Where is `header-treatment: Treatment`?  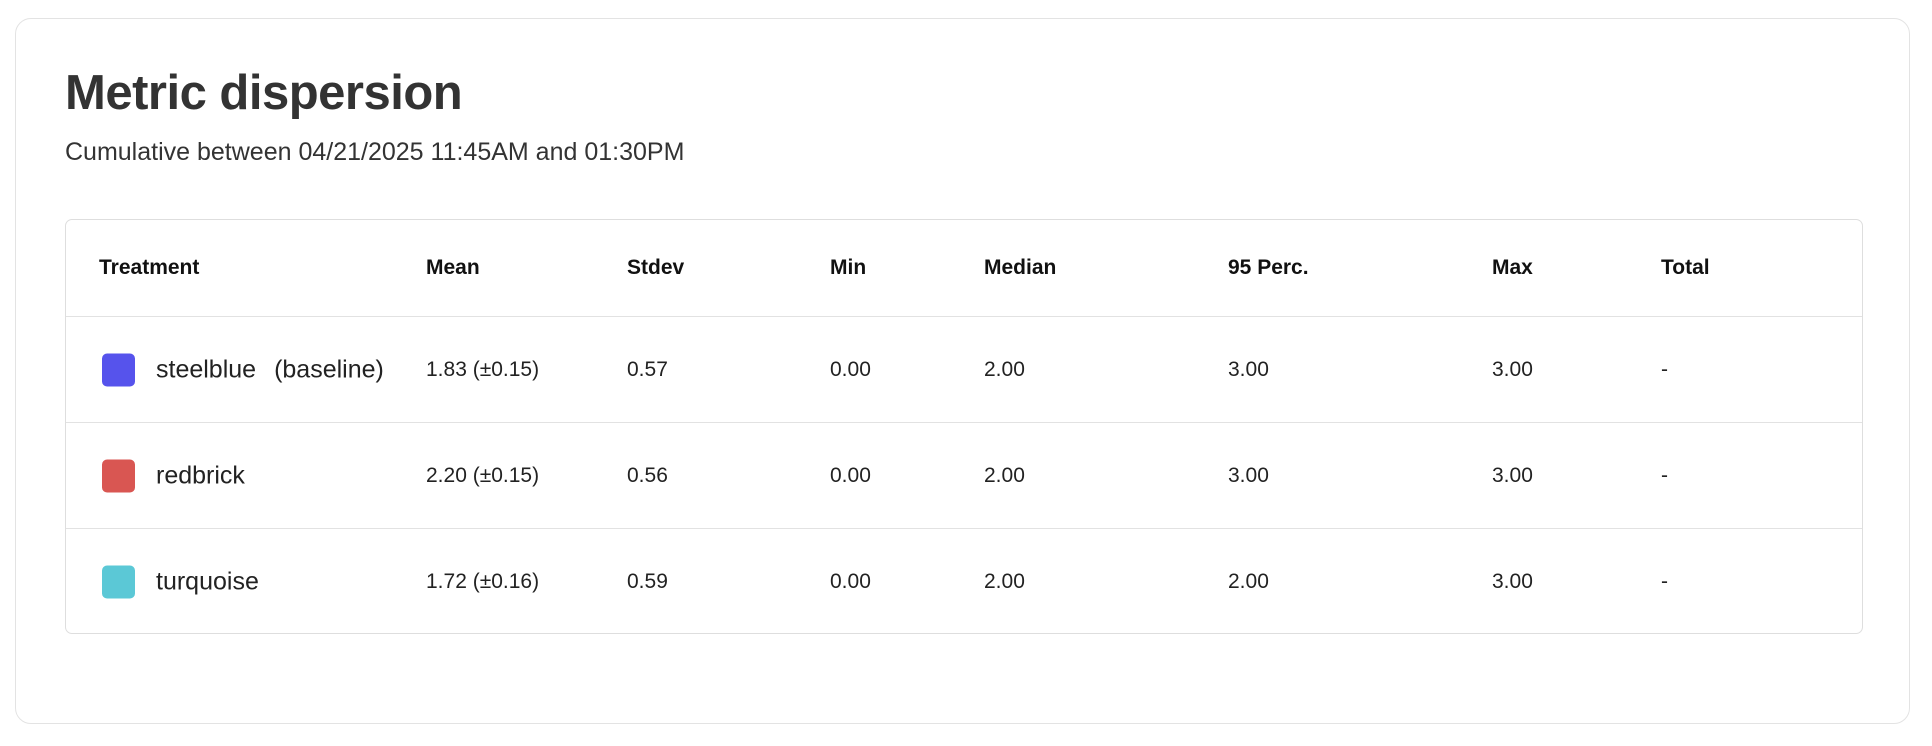 header-treatment: Treatment is located at coordinates (149, 267).